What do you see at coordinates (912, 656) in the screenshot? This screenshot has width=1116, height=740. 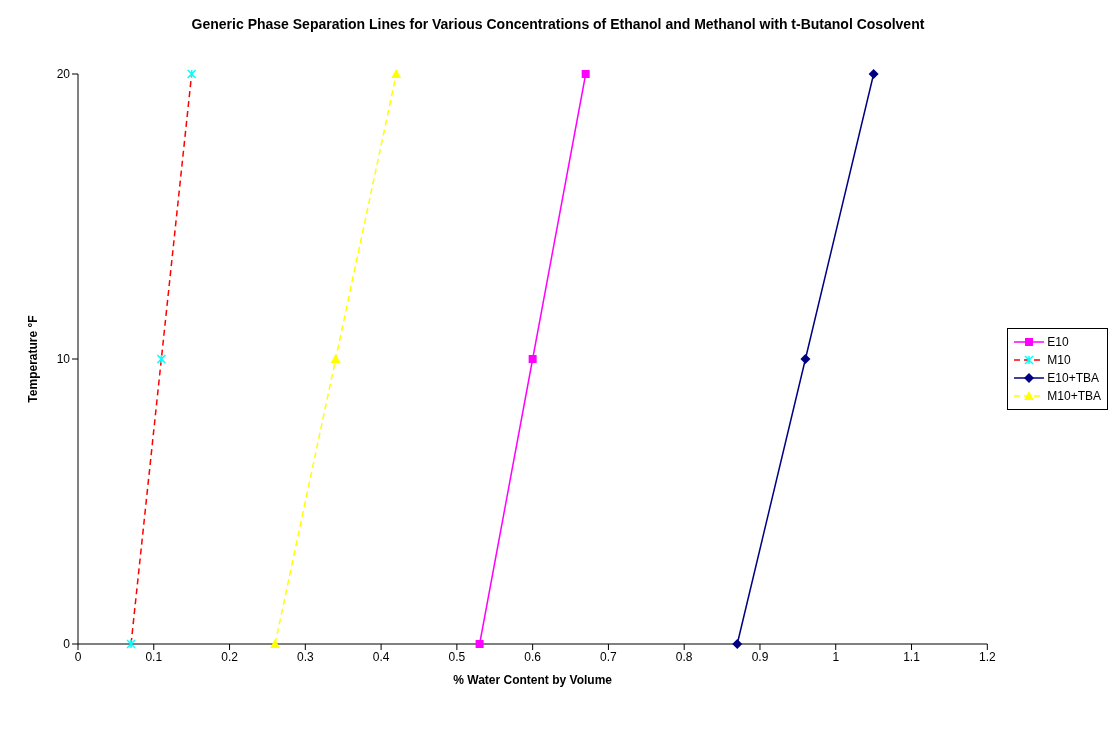 I see `x-tick-label: 1.1` at bounding box center [912, 656].